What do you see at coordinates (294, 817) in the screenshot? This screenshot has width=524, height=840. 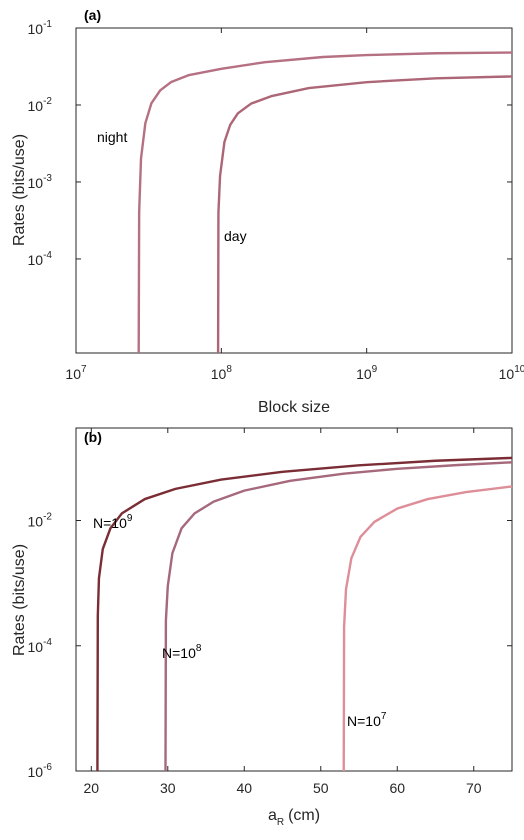 I see `panel-b-x-axis-title: aR (cm)` at bounding box center [294, 817].